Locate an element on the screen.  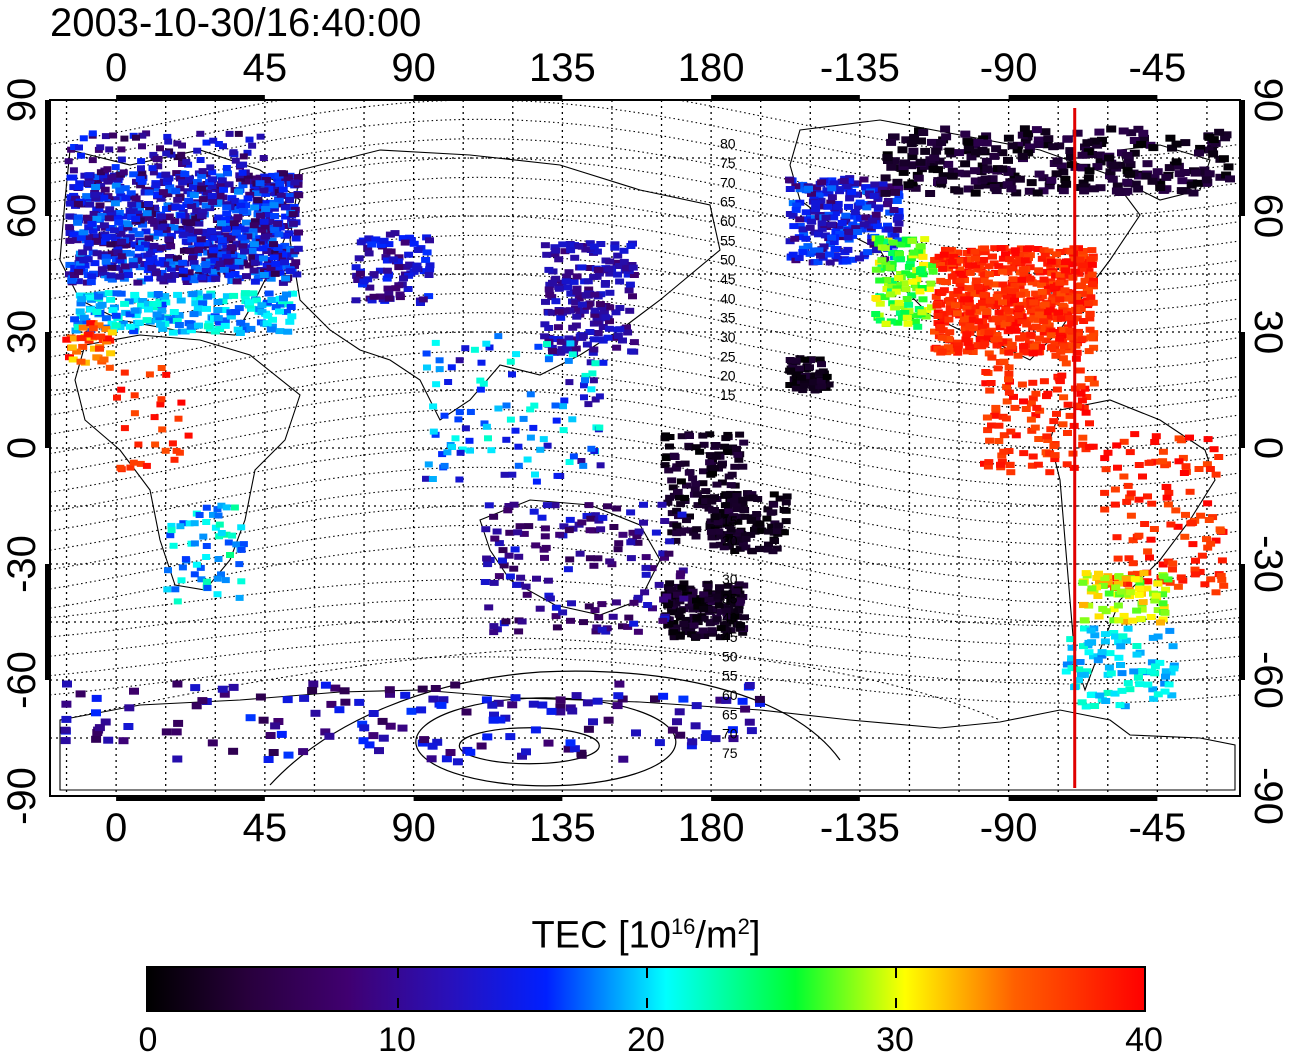
left-lat-label: 90 is located at coordinates (22, 100).